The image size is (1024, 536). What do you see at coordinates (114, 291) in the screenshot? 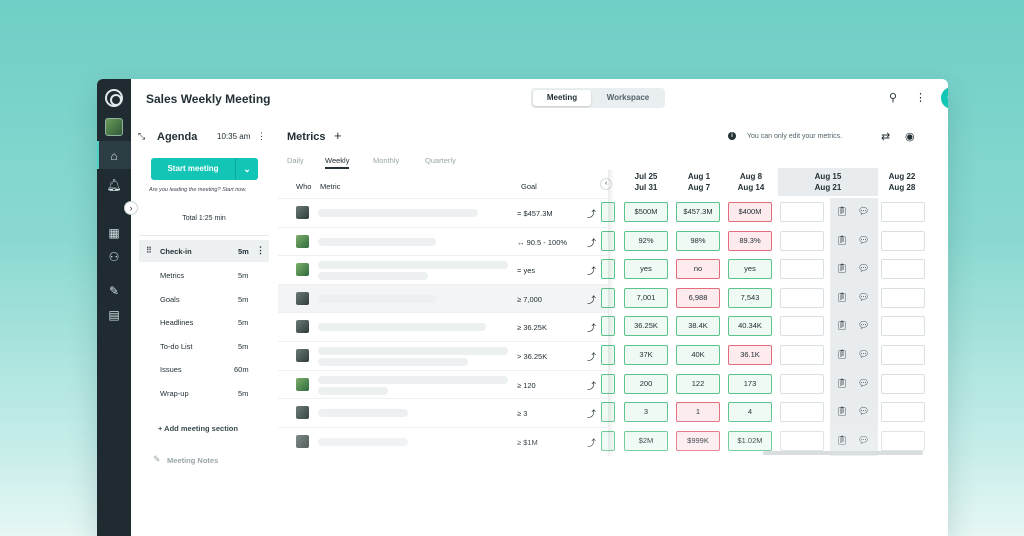
I see `wrench-icon: ✎` at bounding box center [114, 291].